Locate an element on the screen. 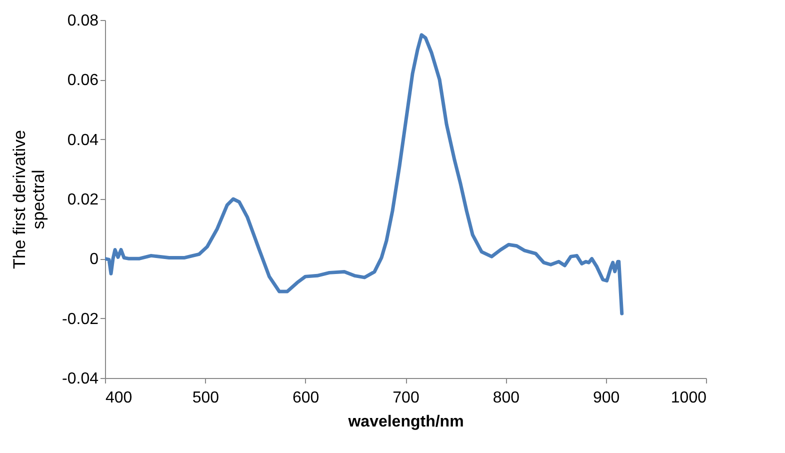 The height and width of the screenshot is (453, 785). x-tick-label: 500 is located at coordinates (206, 398).